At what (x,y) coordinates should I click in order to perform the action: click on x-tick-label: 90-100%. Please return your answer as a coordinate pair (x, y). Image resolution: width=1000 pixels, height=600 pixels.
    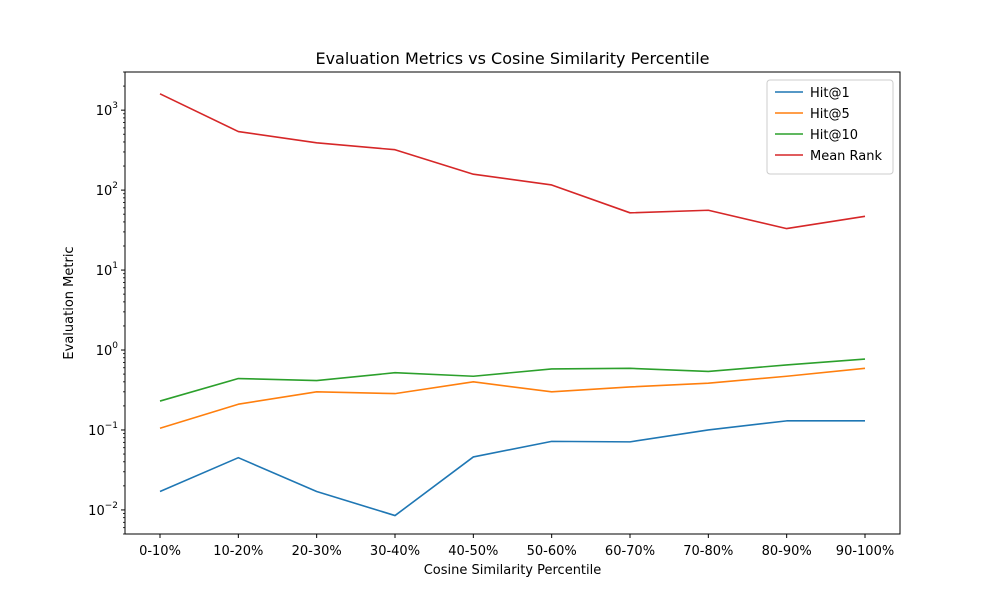
    Looking at the image, I should click on (865, 551).